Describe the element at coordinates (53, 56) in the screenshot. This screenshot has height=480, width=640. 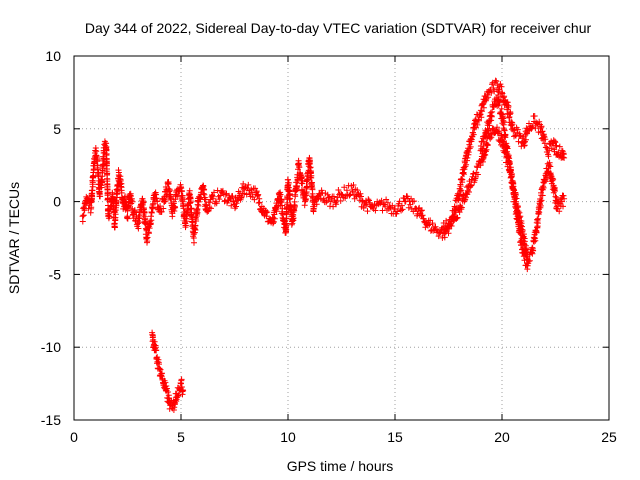
I see `y-tick-label: 10` at that location.